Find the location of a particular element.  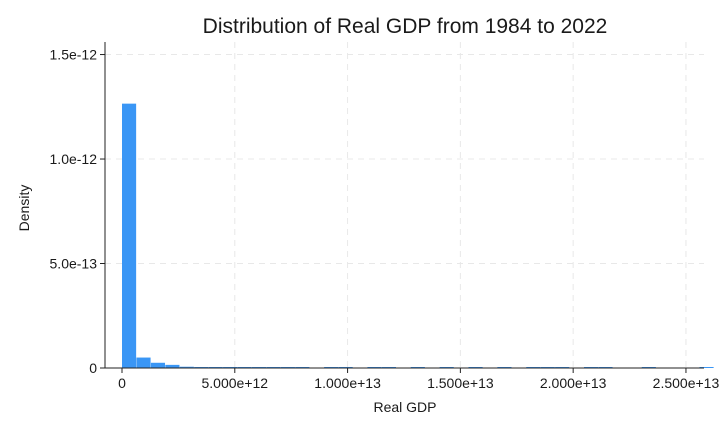

x-axis-label: Real GDP is located at coordinates (404, 407).